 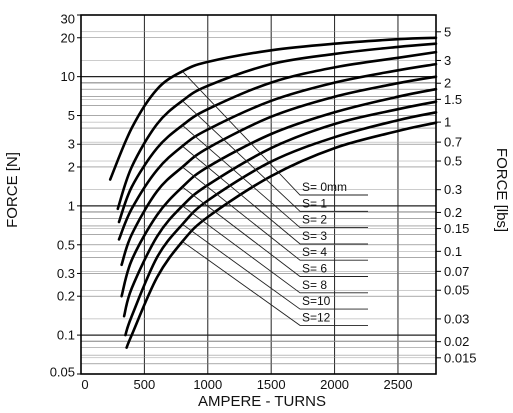 I want to click on y-tick-label-left-11: 0.05, so click(x=62, y=372).